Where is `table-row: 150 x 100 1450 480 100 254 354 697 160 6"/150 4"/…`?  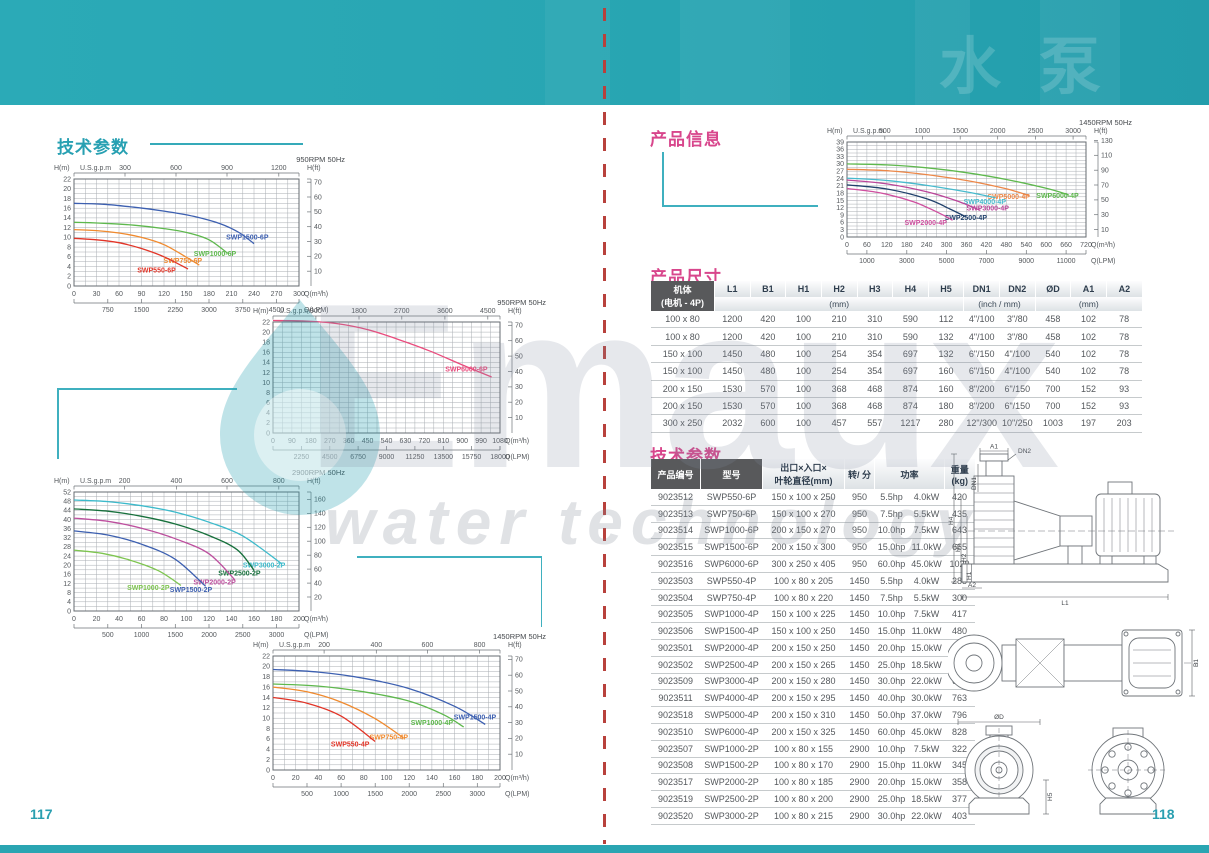 table-row: 150 x 100 1450 480 100 254 354 697 160 6"/150 4"/… is located at coordinates (896, 371).